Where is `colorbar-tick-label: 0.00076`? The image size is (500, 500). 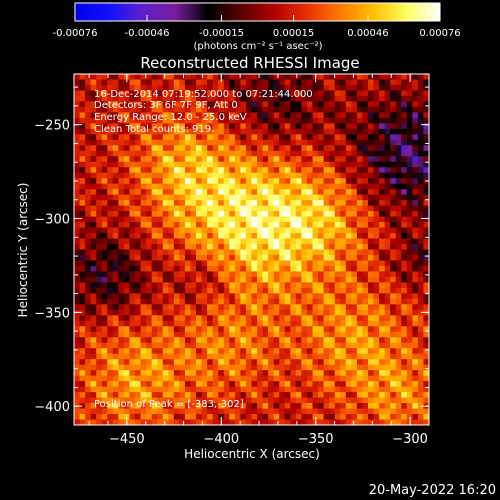 colorbar-tick-label: 0.00076 is located at coordinates (439, 33).